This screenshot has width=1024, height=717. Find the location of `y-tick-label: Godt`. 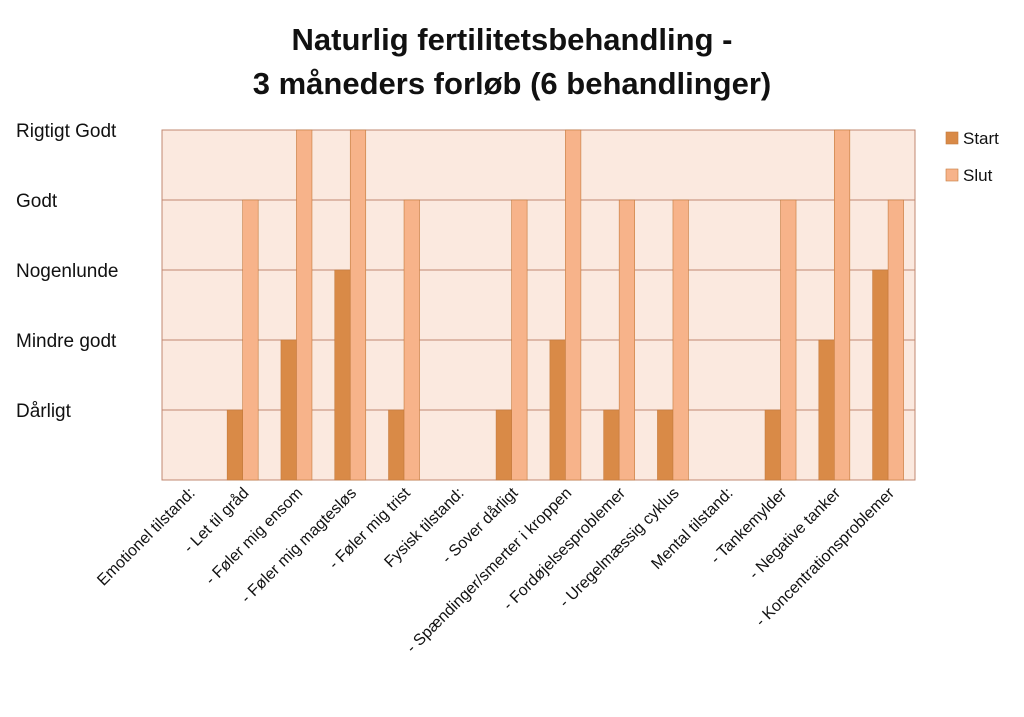

y-tick-label: Godt is located at coordinates (37, 201).